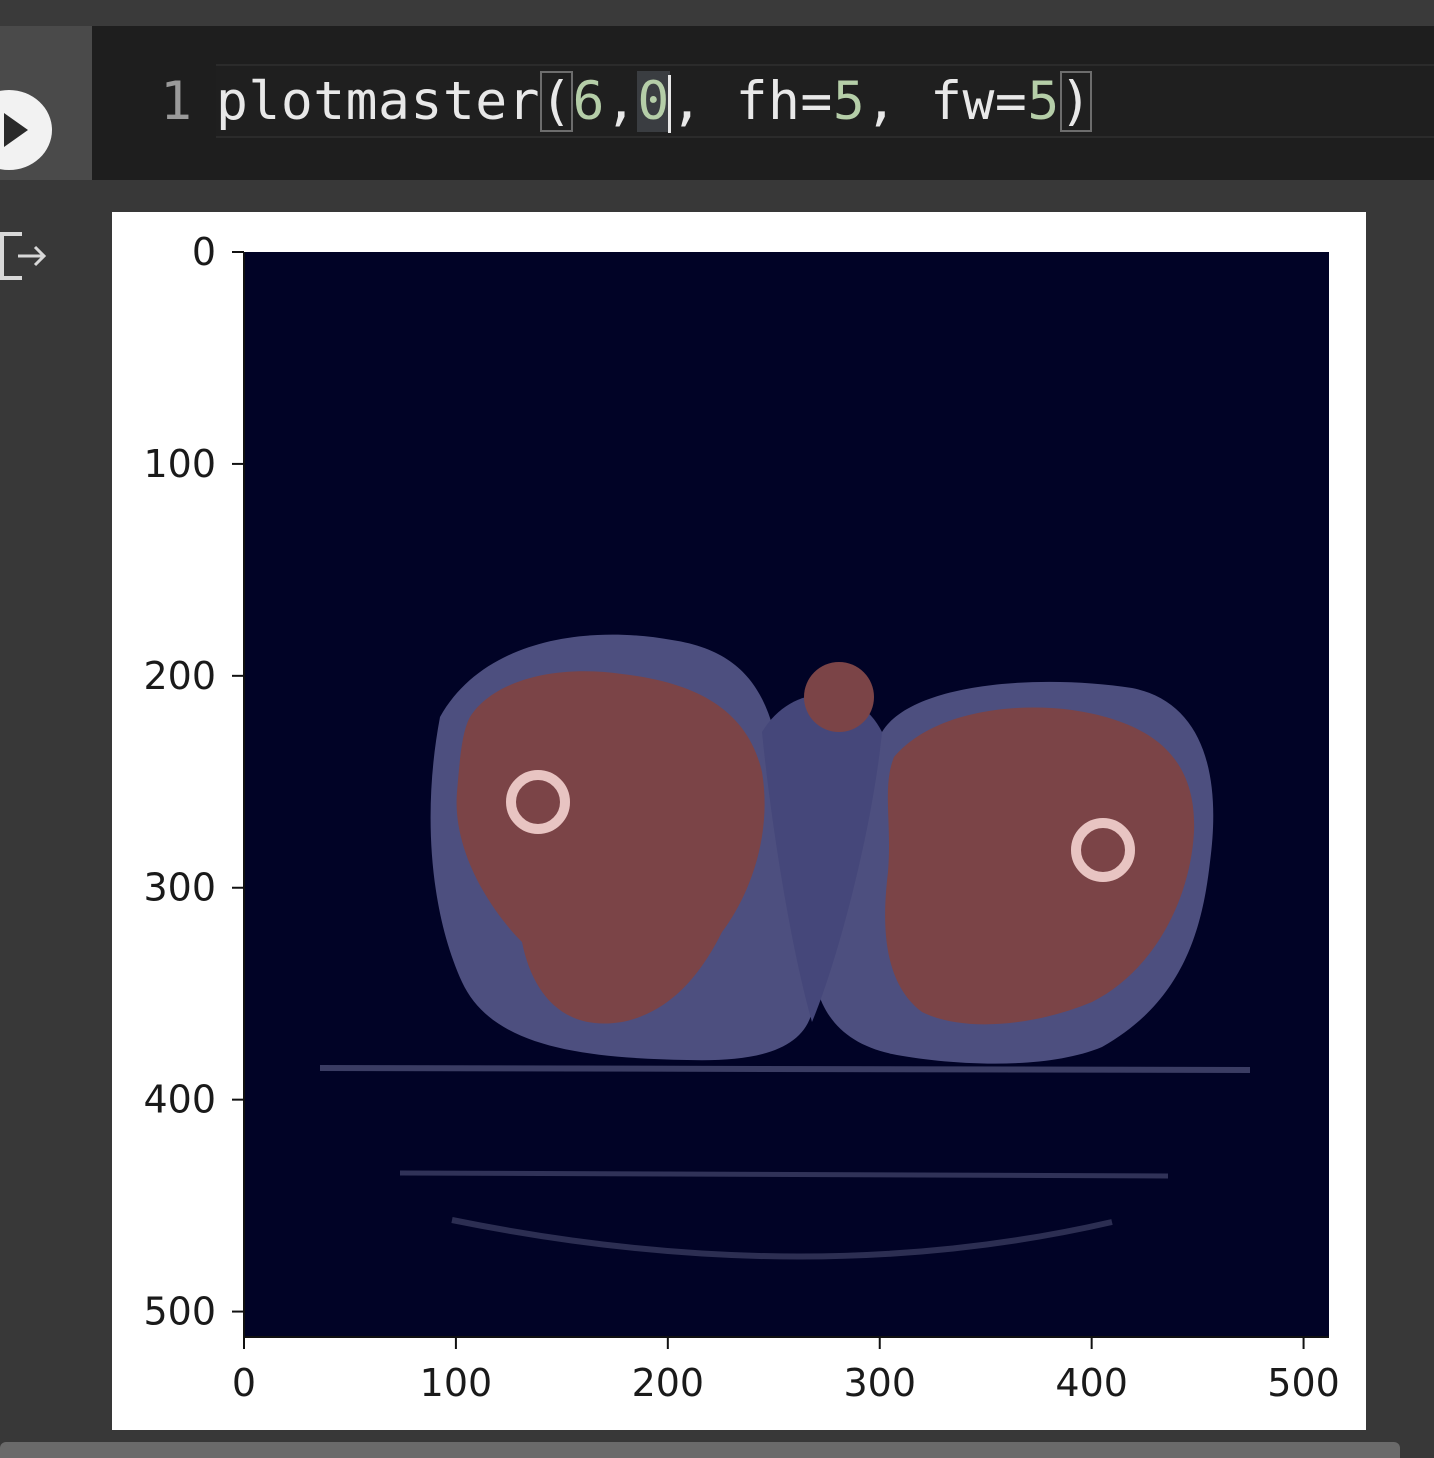  I want to click on x-tick-label: 100, so click(456, 1383).